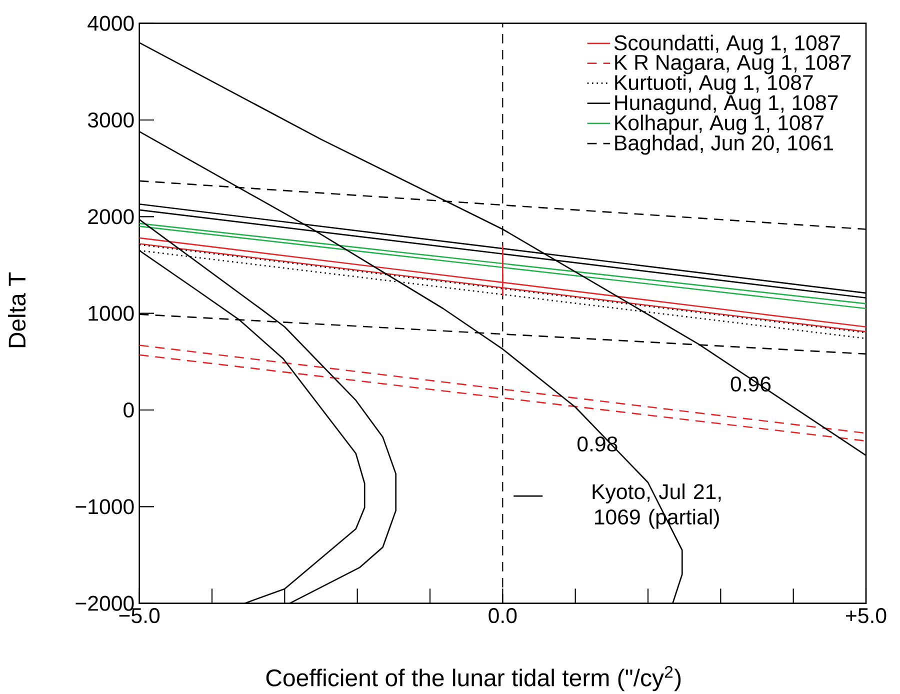 This screenshot has height=694, width=900. I want to click on y-tick-label: 1000, so click(111, 313).